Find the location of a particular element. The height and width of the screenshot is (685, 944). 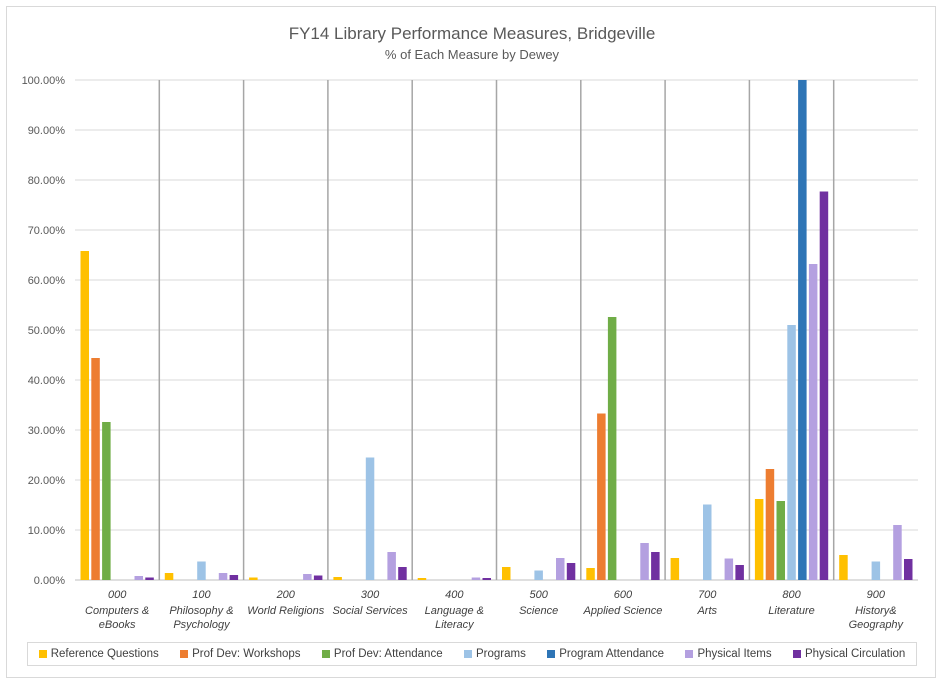

legend-item: Prof Dev: Workshops is located at coordinates (240, 654).